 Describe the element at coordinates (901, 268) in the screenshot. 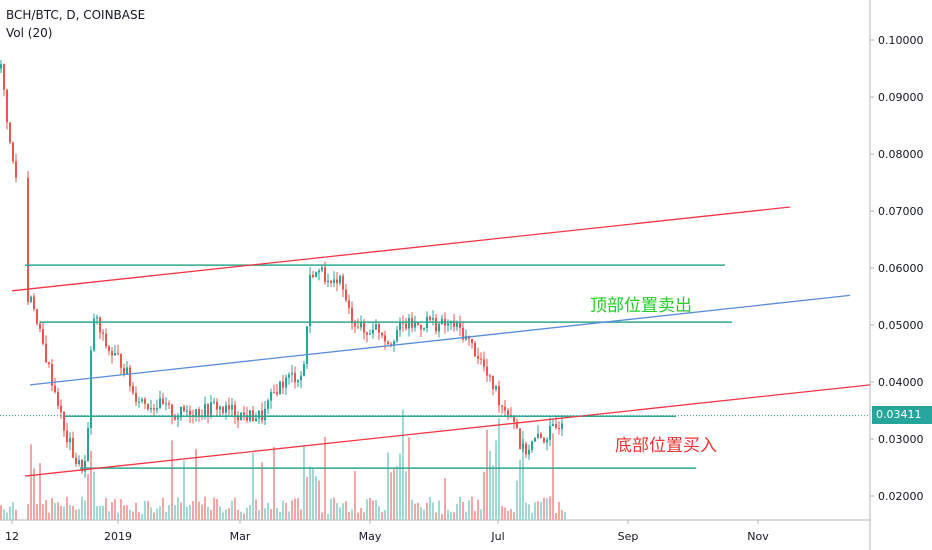

I see `price-tick-label: 0.06000` at that location.